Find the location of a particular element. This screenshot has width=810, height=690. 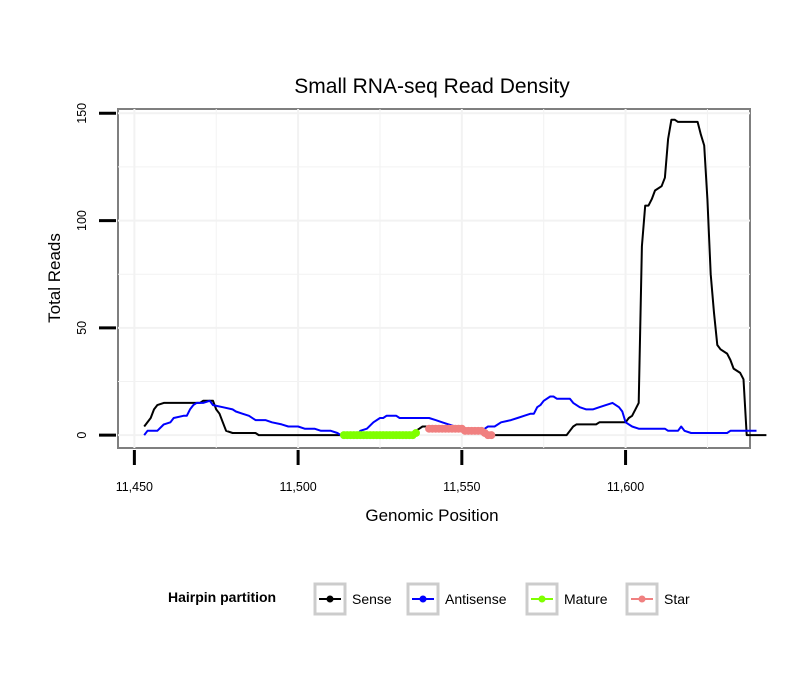

star-point is located at coordinates (491, 435).